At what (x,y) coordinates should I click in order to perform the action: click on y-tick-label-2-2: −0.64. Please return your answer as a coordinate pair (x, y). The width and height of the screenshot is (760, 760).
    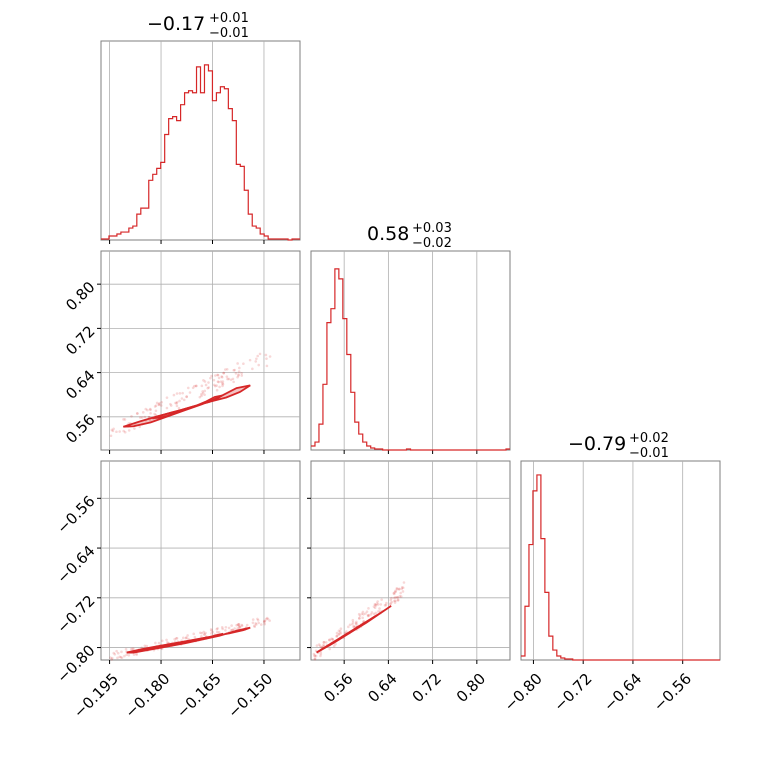
    Looking at the image, I should click on (75, 564).